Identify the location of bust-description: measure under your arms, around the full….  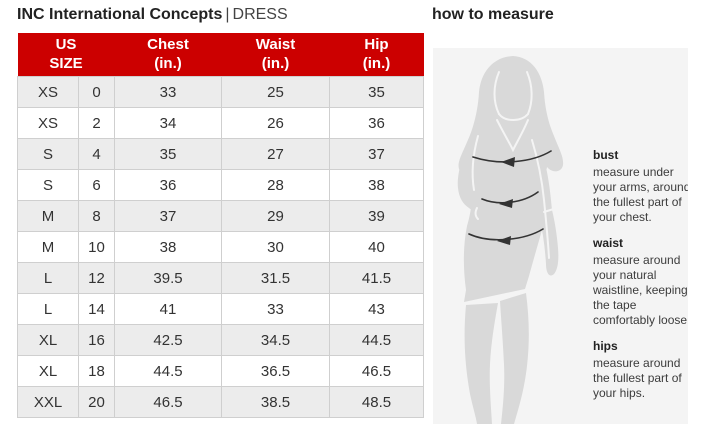
(640, 194).